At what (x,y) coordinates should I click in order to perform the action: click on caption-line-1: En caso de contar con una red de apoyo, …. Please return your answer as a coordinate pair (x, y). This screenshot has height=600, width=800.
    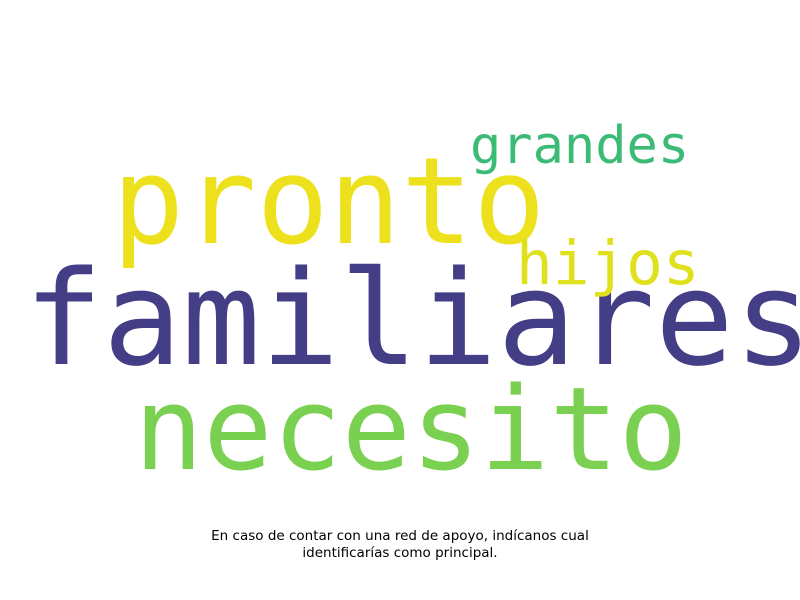
    Looking at the image, I should click on (400, 536).